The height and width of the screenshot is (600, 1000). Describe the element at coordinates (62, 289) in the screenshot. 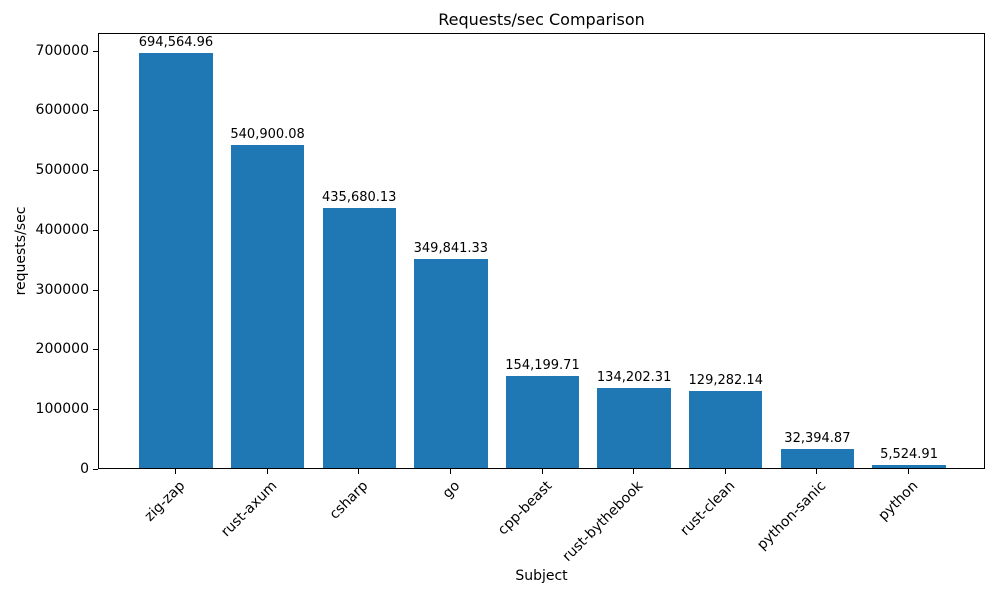

I see `y-tick-label: 300000` at that location.